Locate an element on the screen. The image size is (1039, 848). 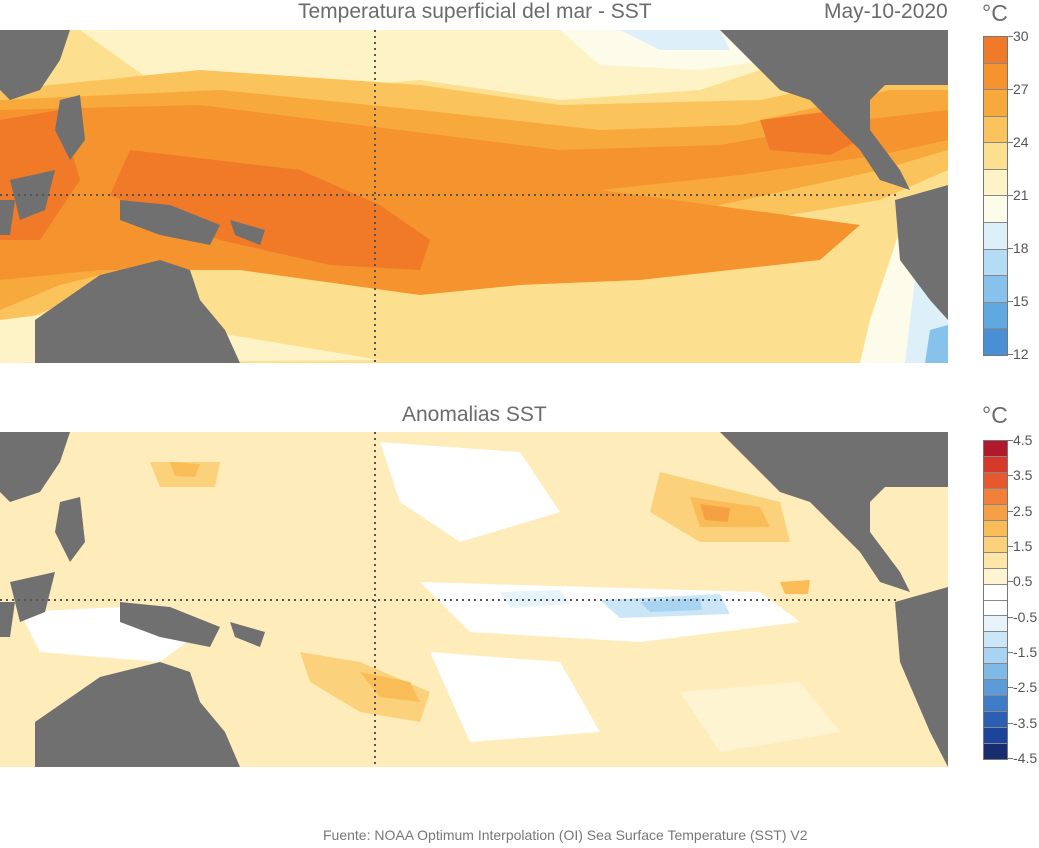
sst-colorbar-tick-label: 24 is located at coordinates (1021, 142).